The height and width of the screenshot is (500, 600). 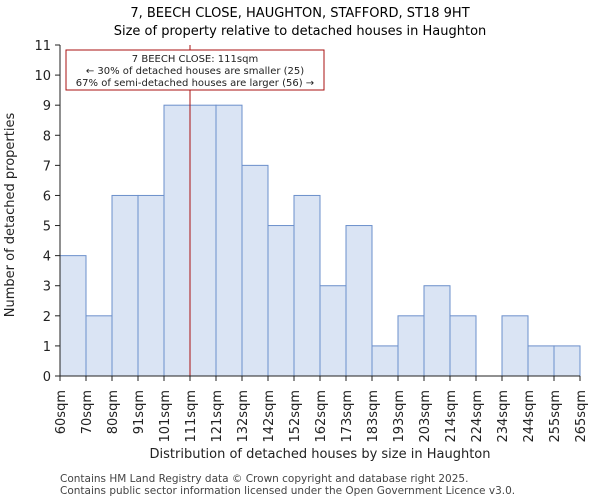 I want to click on x-tick-label: 193sqm, so click(x=399, y=416).